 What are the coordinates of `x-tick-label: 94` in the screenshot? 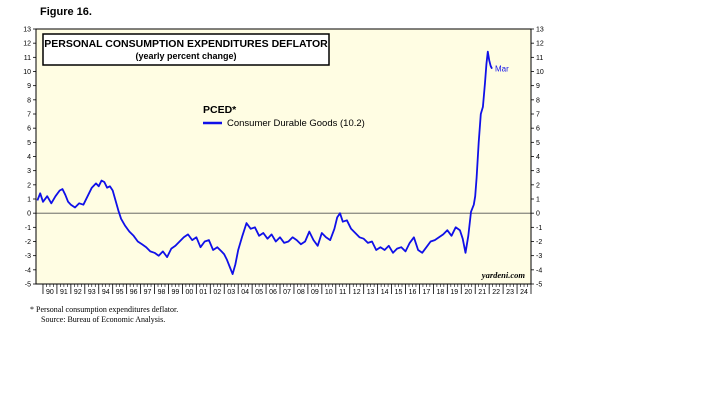 It's located at (106, 292).